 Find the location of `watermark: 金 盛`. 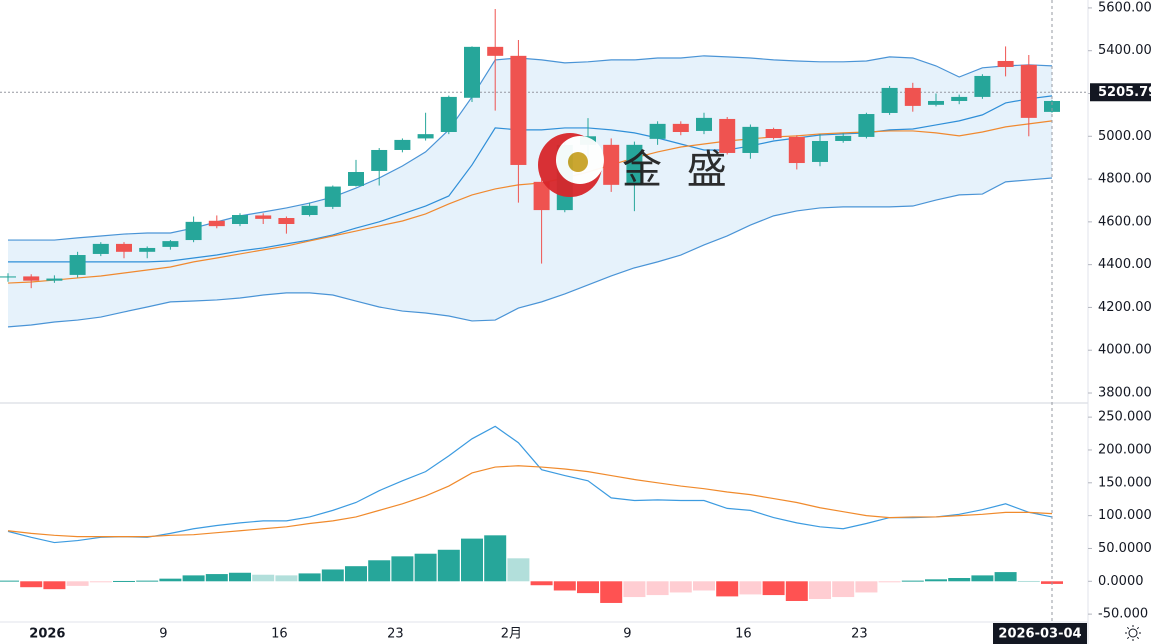

watermark: 金 盛 is located at coordinates (635, 165).